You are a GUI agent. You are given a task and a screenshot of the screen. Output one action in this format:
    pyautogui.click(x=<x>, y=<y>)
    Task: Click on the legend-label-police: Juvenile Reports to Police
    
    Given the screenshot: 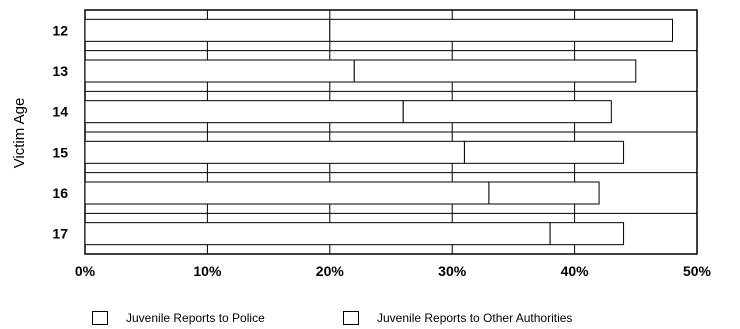 What is the action you would take?
    pyautogui.click(x=195, y=318)
    